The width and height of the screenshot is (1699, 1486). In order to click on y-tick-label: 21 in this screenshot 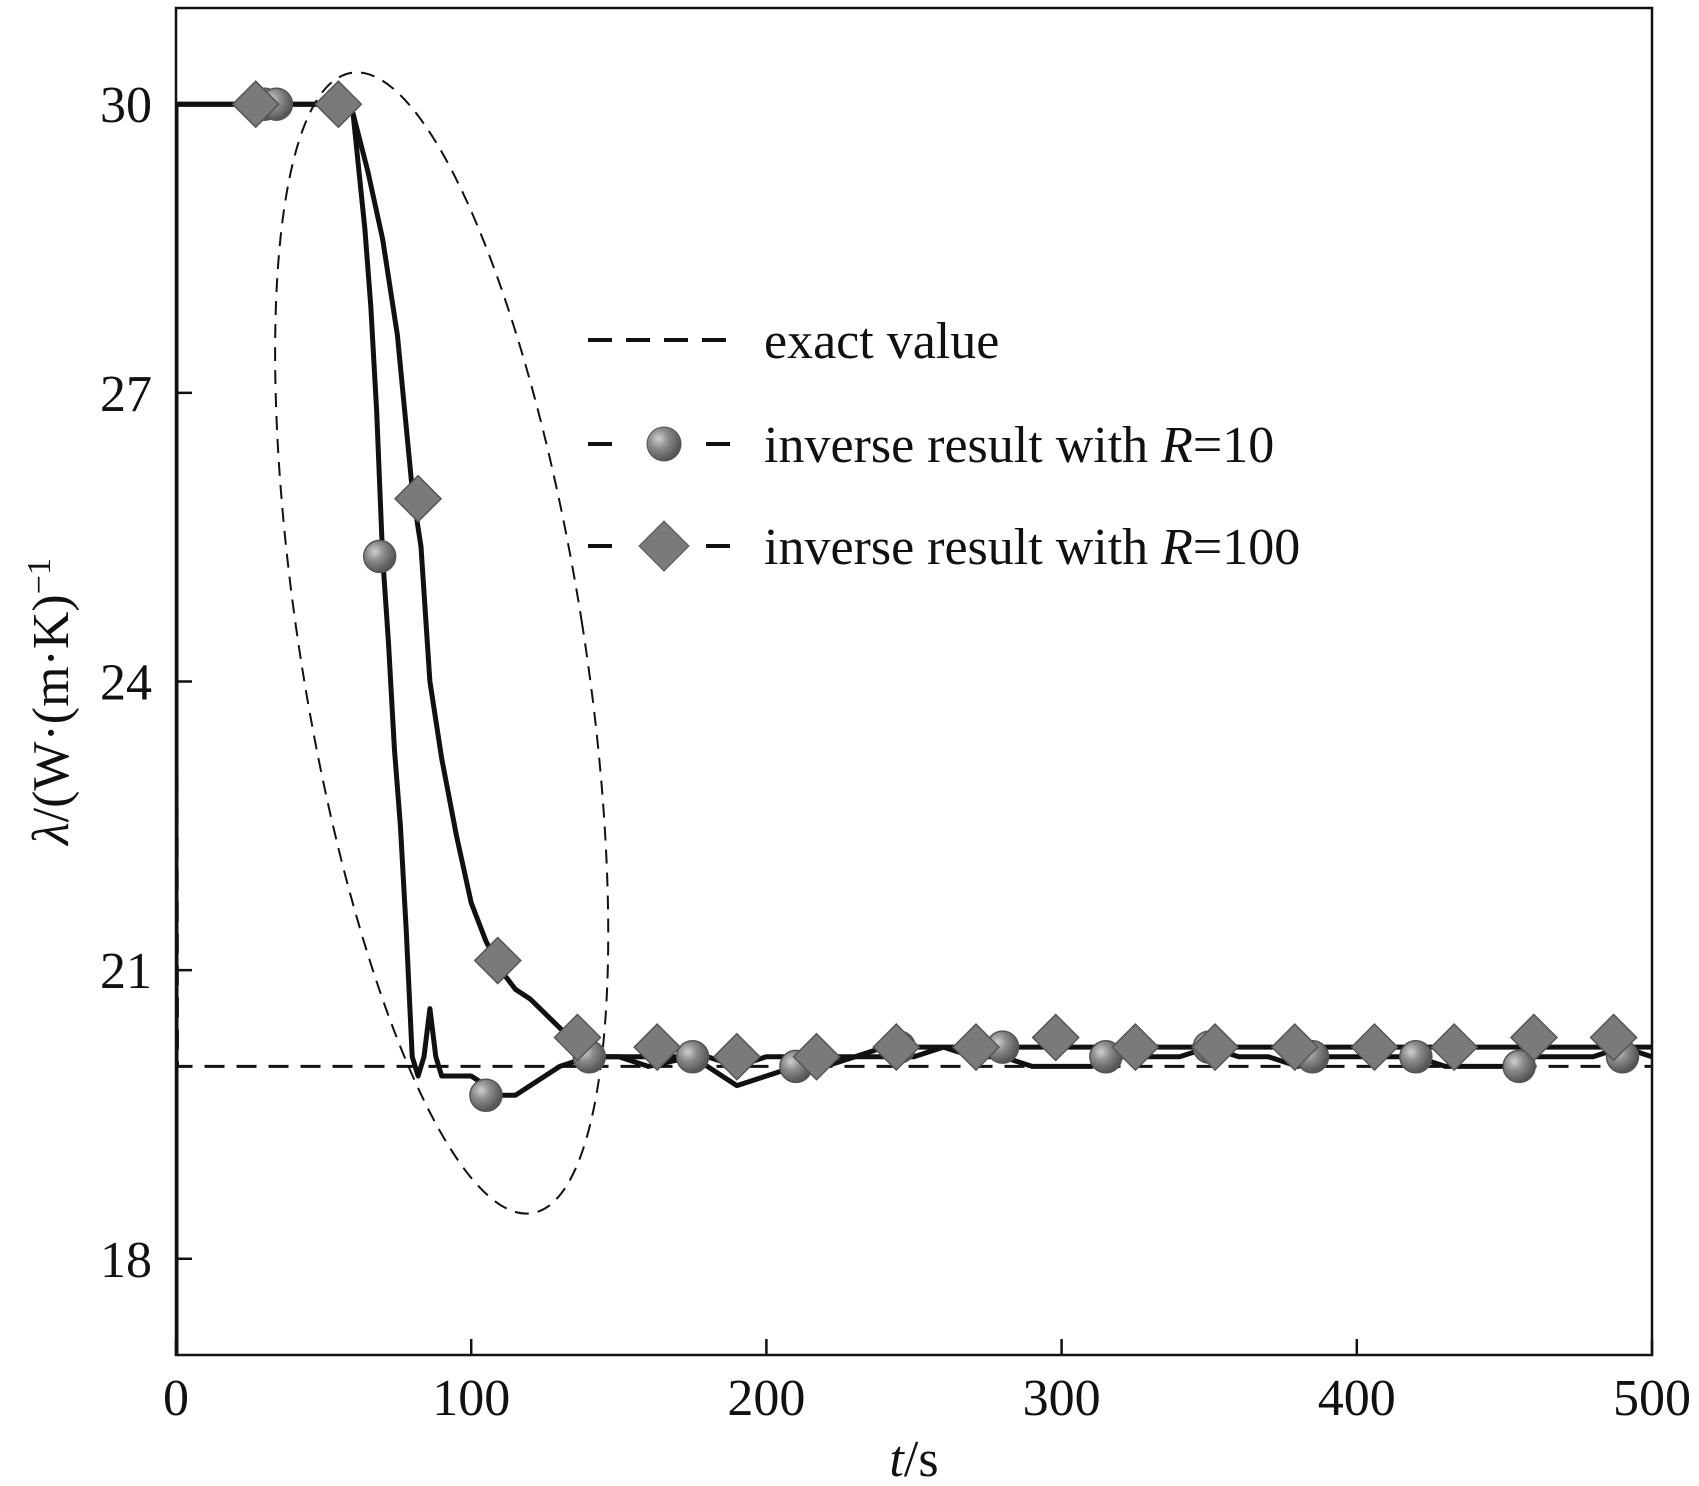, I will do `click(126, 971)`.